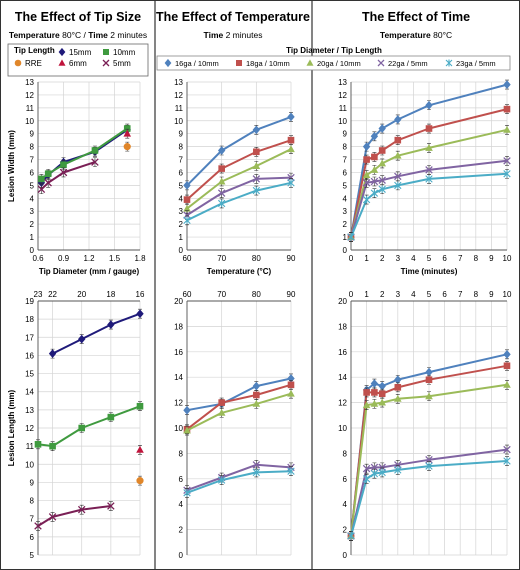 Image resolution: width=520 pixels, height=570 pixels. Describe the element at coordinates (122, 63) in the screenshot. I see `legend-item-label: 5mm` at that location.